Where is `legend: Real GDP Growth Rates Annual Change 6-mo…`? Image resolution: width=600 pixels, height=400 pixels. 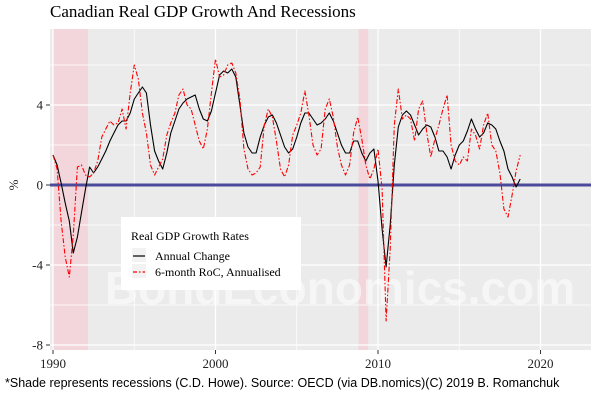 legend: Real GDP Growth Rates Annual Change 6-mo… is located at coordinates (211, 253).